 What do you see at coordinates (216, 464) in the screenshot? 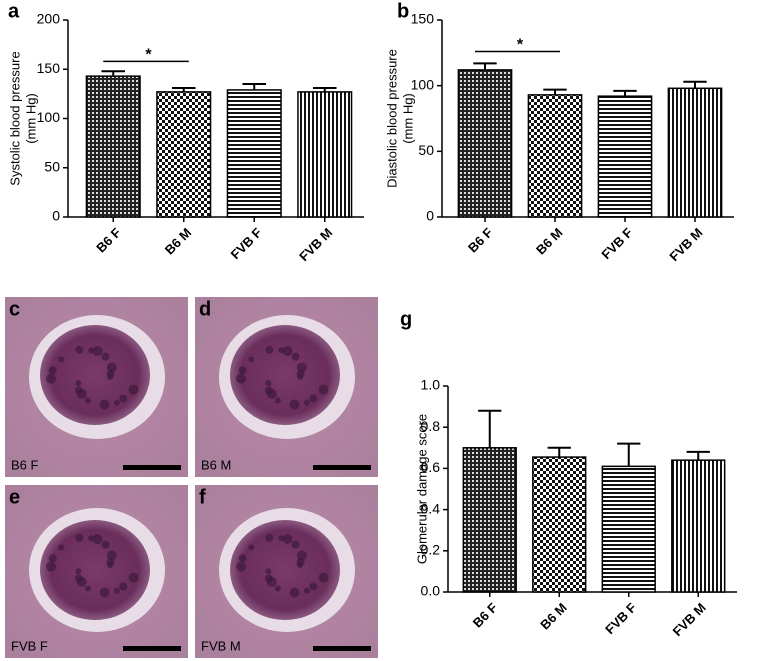
I see `panel-label: B6 M` at bounding box center [216, 464].